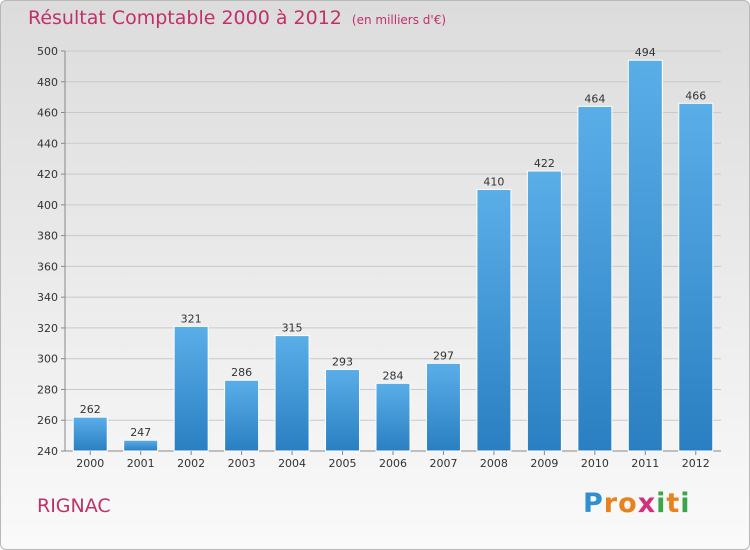 The width and height of the screenshot is (750, 550). What do you see at coordinates (594, 98) in the screenshot?
I see `data-label-2010: 464` at bounding box center [594, 98].